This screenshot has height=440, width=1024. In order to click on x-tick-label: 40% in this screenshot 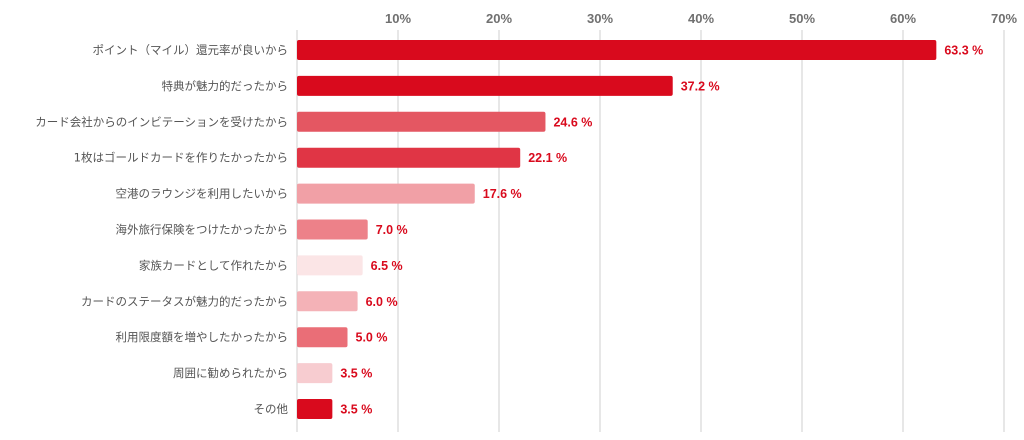, I will do `click(701, 18)`.